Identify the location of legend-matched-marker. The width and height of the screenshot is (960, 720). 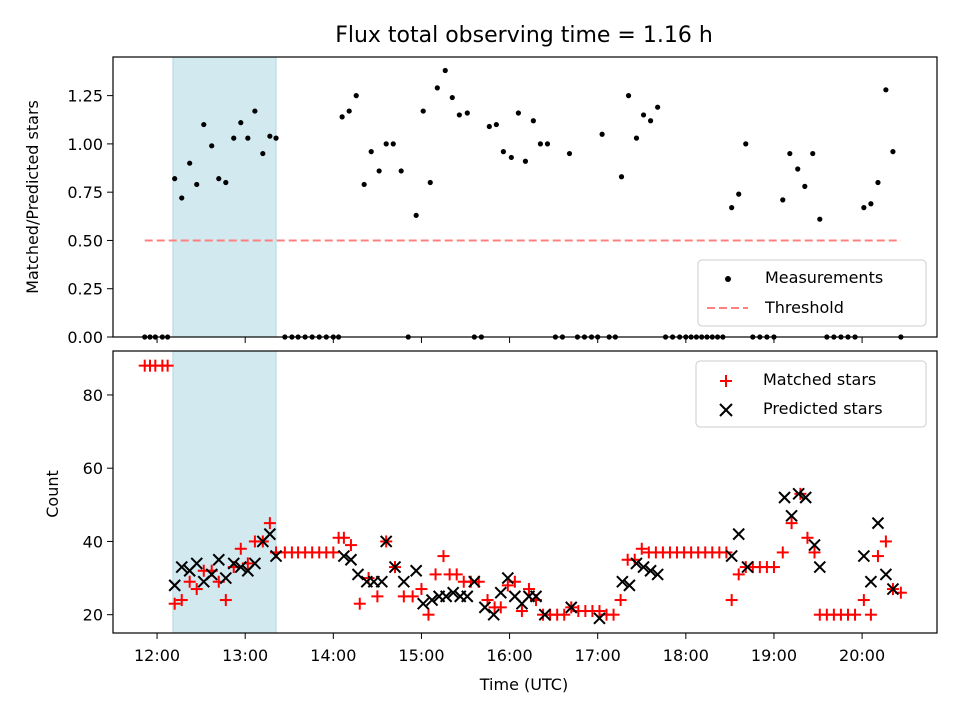
(726, 381).